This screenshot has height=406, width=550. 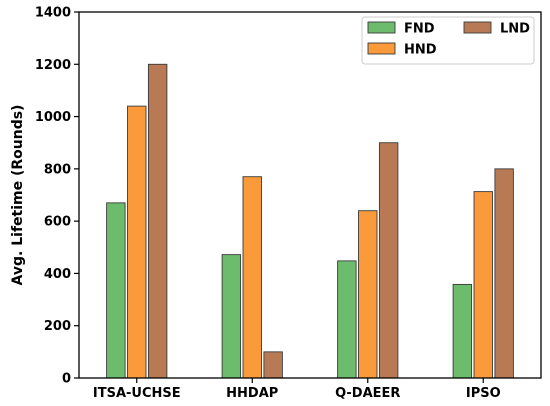 What do you see at coordinates (504, 273) in the screenshot?
I see `bar-lnd-ipso` at bounding box center [504, 273].